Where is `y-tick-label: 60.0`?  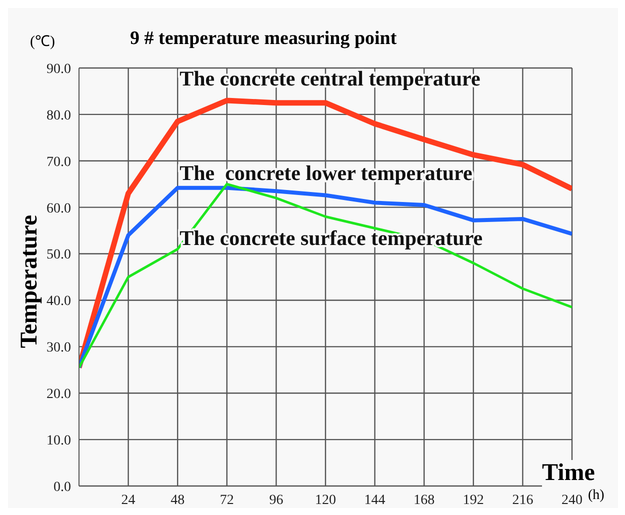 y-tick-label: 60.0 is located at coordinates (58, 208).